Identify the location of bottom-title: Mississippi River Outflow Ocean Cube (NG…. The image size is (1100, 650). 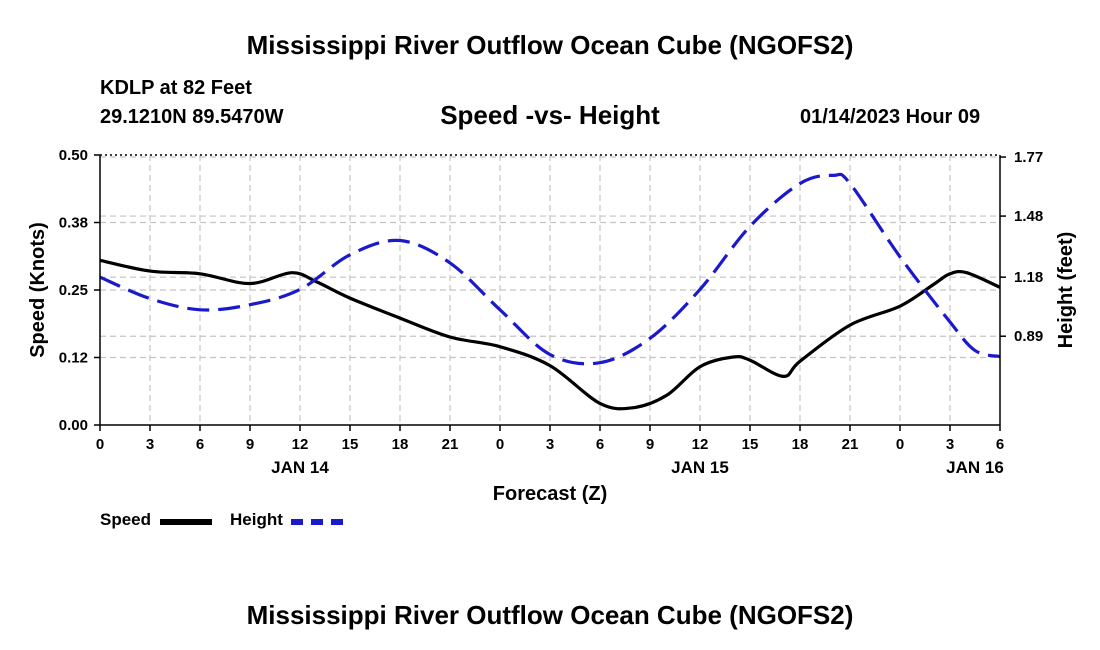
(550, 615).